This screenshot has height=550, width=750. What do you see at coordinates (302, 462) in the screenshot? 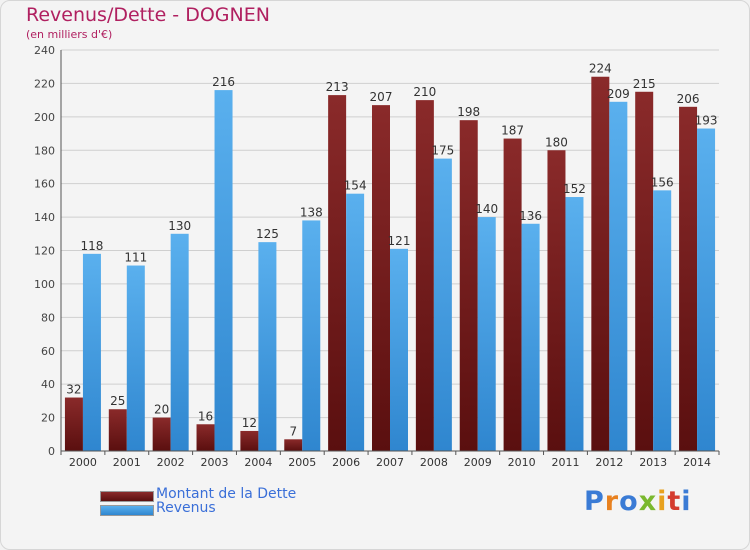
I see `x-tick-label: 2005` at bounding box center [302, 462].